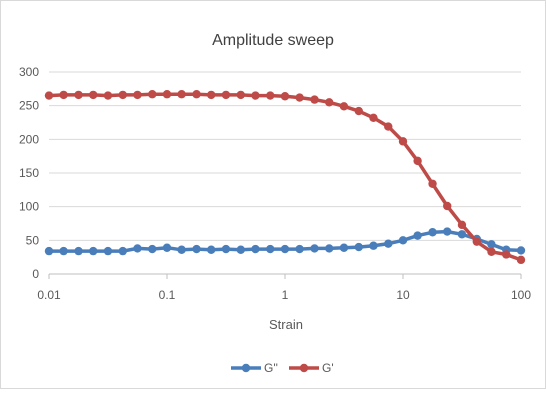 This screenshot has width=546, height=393. Describe the element at coordinates (167, 295) in the screenshot. I see `x-tick-label: 0.1` at that location.